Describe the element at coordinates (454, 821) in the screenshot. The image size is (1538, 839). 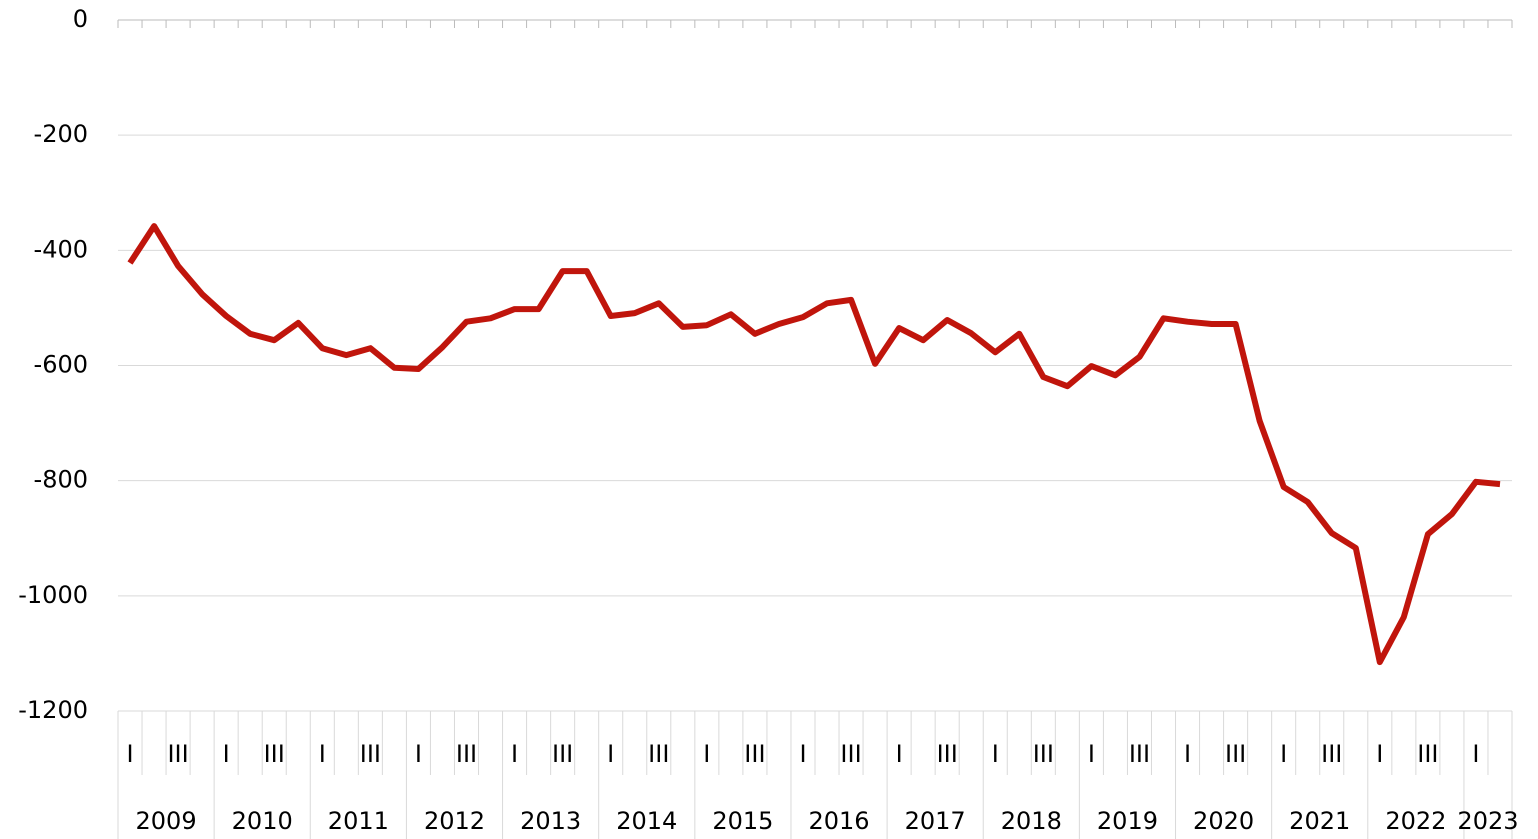
I see `x-group-label: 2012` at that location.